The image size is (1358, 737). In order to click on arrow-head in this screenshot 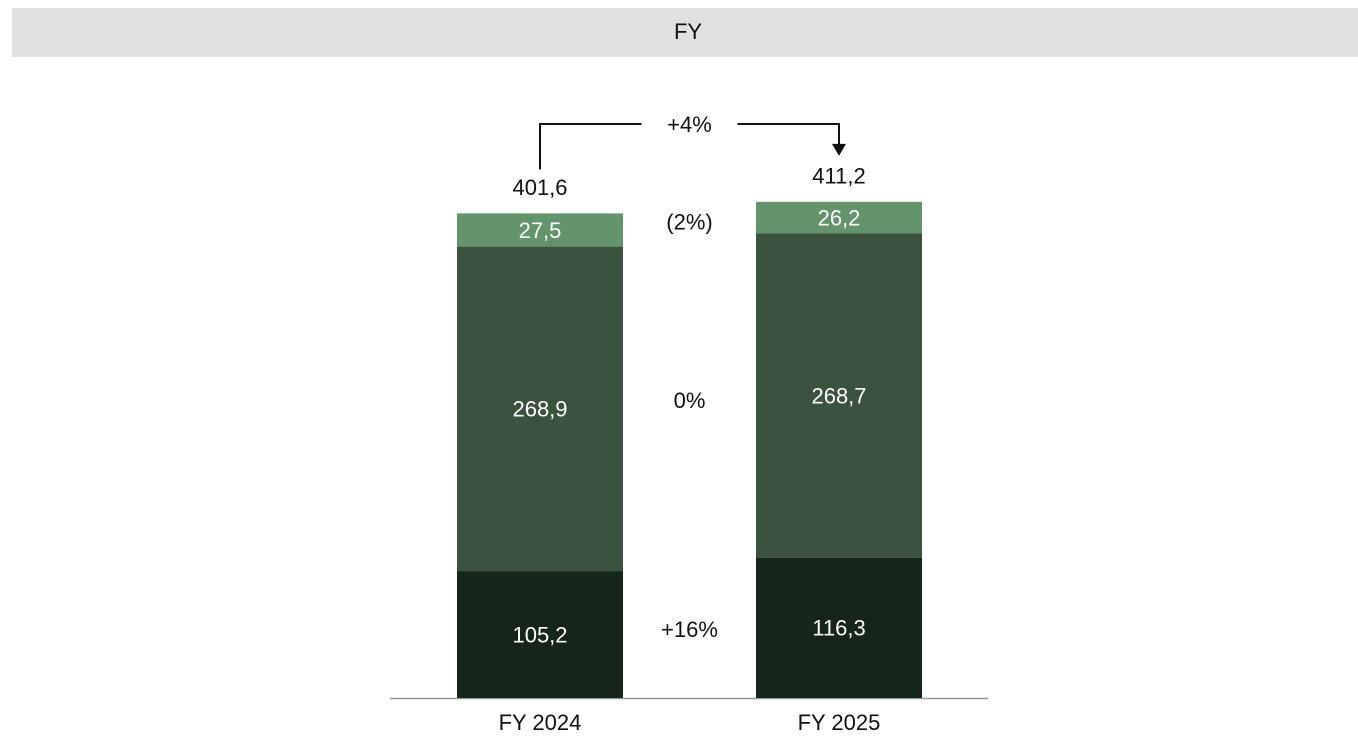, I will do `click(839, 149)`.